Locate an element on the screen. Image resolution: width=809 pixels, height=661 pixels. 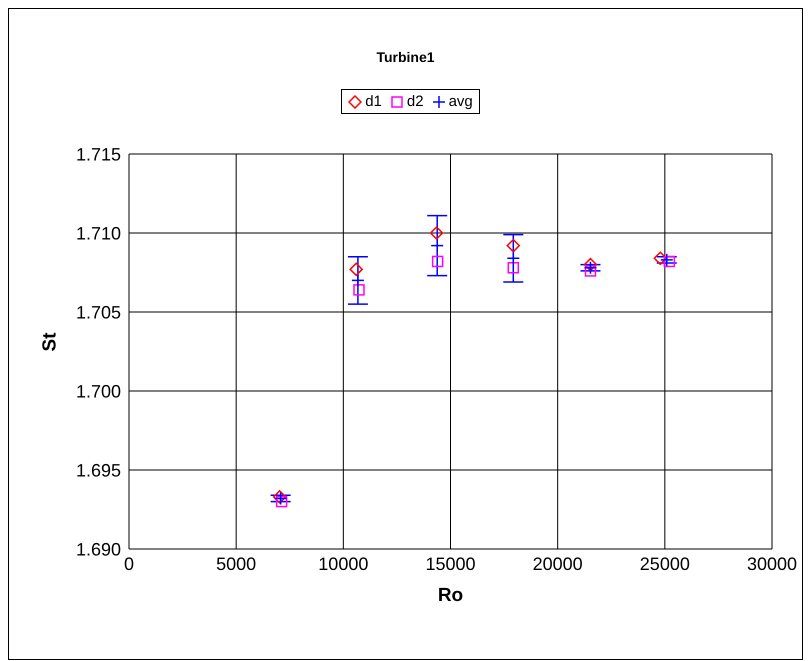
legend-label: d1 is located at coordinates (373, 101).